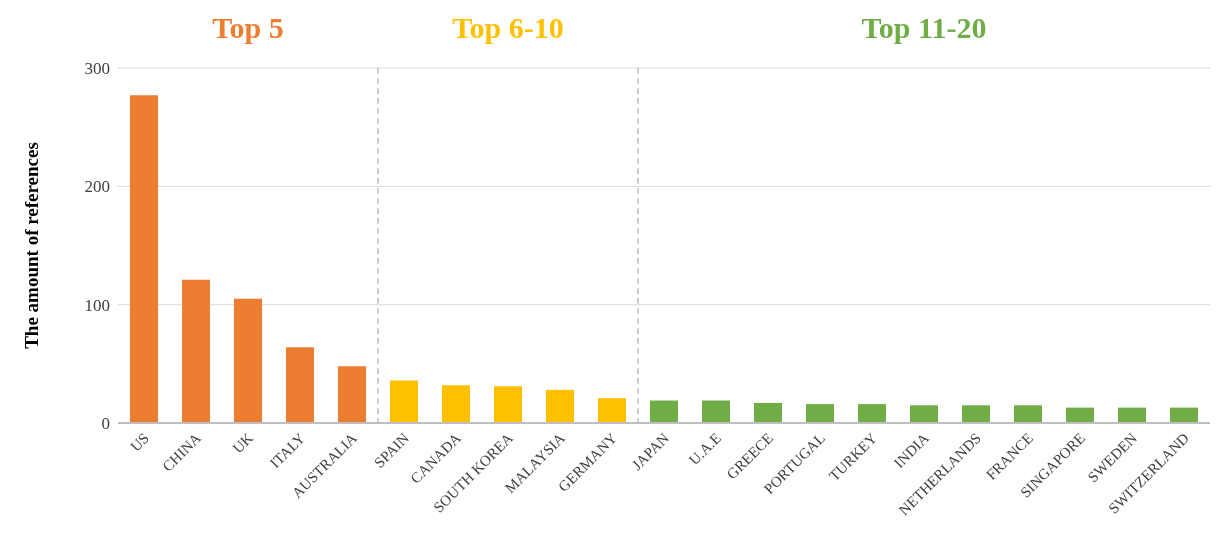 The height and width of the screenshot is (555, 1228). What do you see at coordinates (97, 187) in the screenshot?
I see `y-tick-label: 200` at bounding box center [97, 187].